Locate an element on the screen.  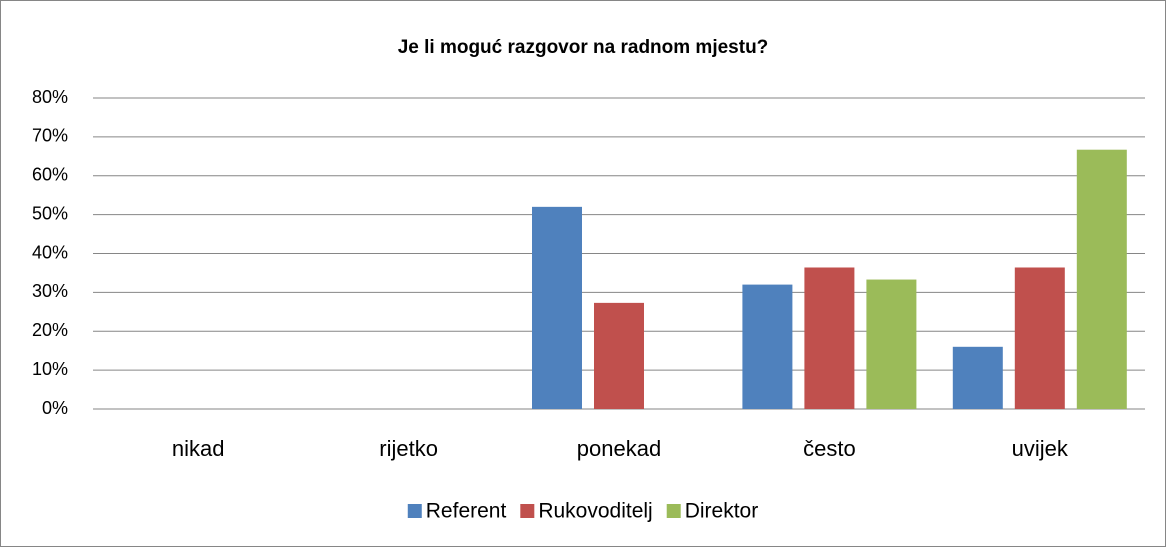
x-tick-label: rijetko is located at coordinates (408, 448).